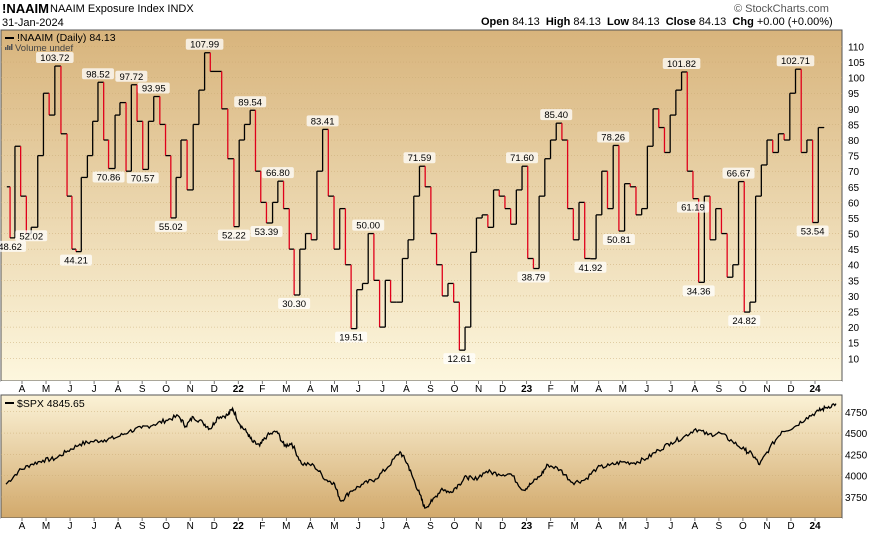 The width and height of the screenshot is (871, 534). Describe the element at coordinates (854, 235) in the screenshot. I see `naaim-y-tick: 50` at that location.